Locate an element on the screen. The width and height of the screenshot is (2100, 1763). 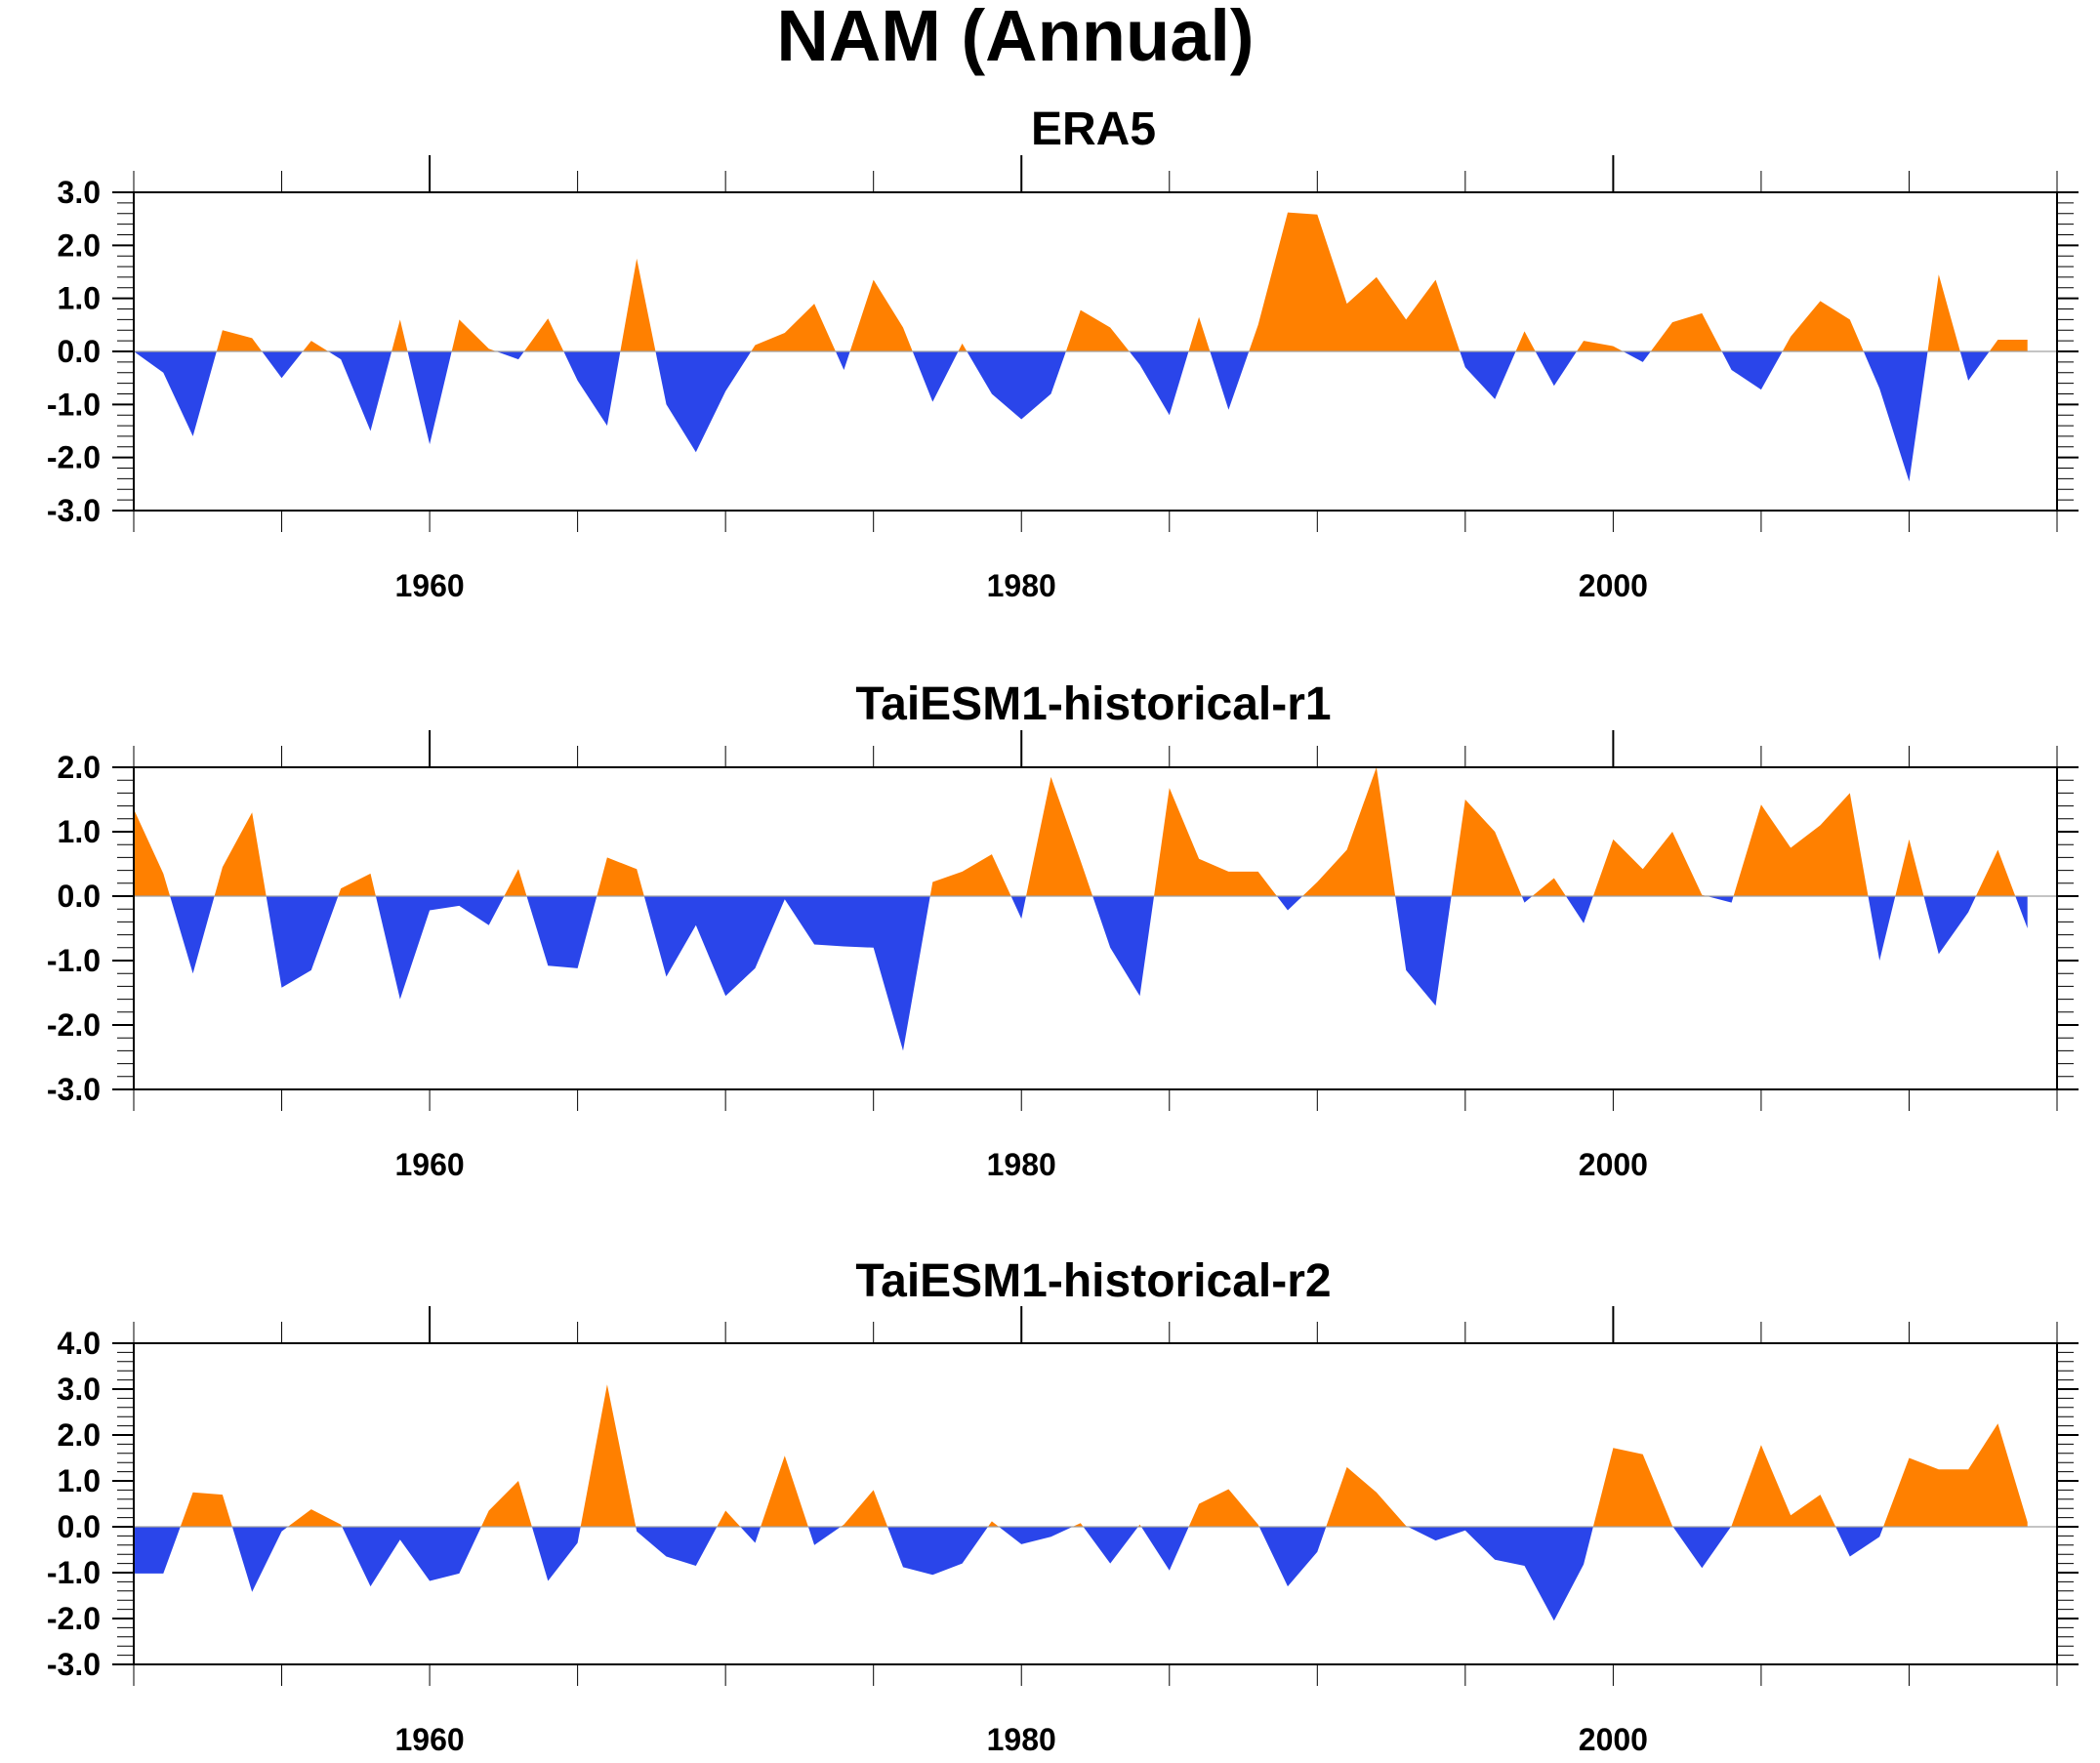
panel-title: TaiESM1-historical-r2 is located at coordinates (1093, 1281).